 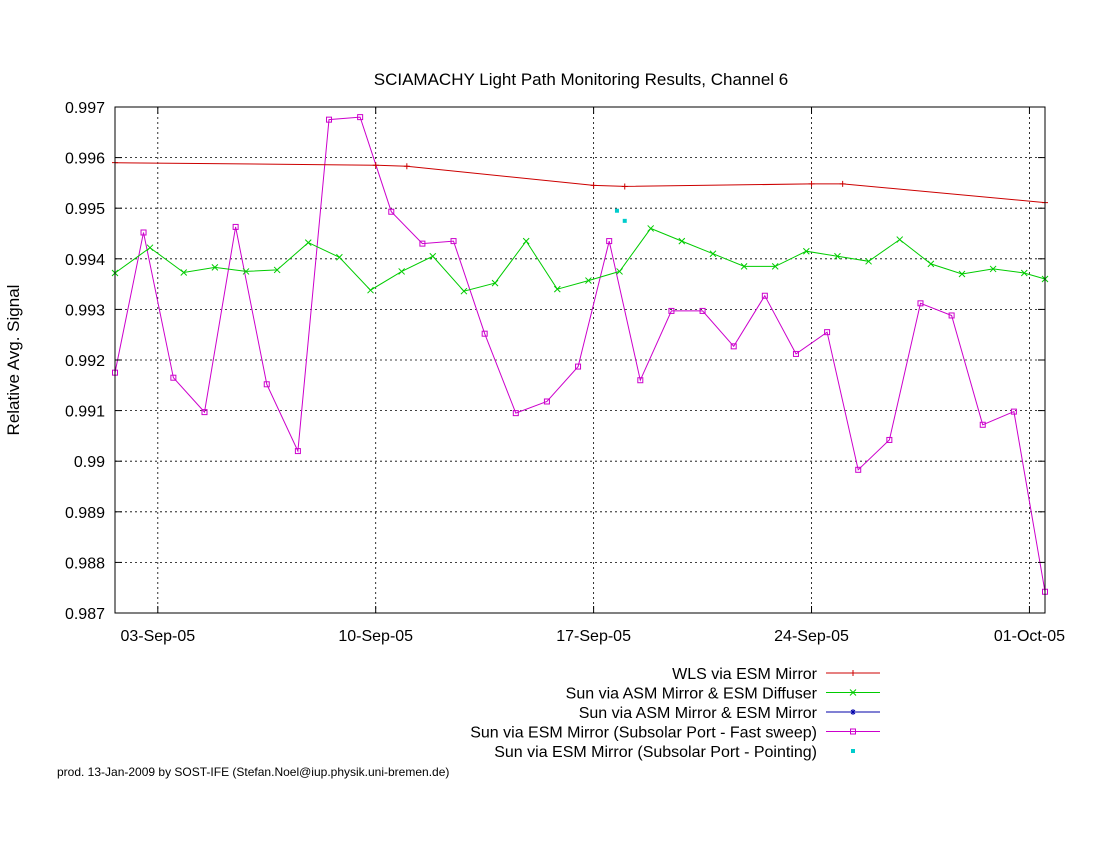 What do you see at coordinates (698, 713) in the screenshot?
I see `legend-label: Sun via ASM Mirror & ESM Mirror` at bounding box center [698, 713].